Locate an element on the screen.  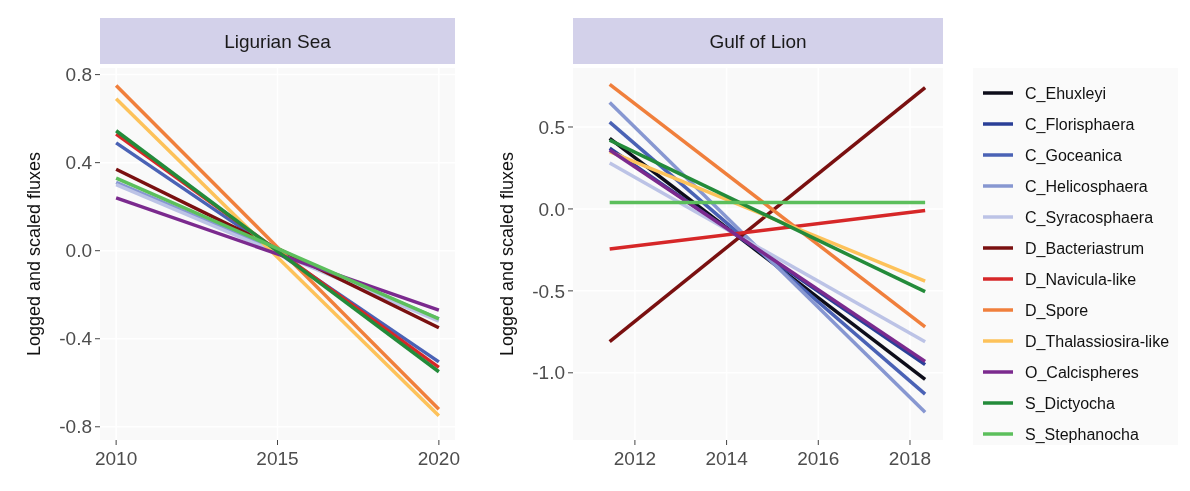
legend-label: C_Goceanica is located at coordinates (1074, 155).